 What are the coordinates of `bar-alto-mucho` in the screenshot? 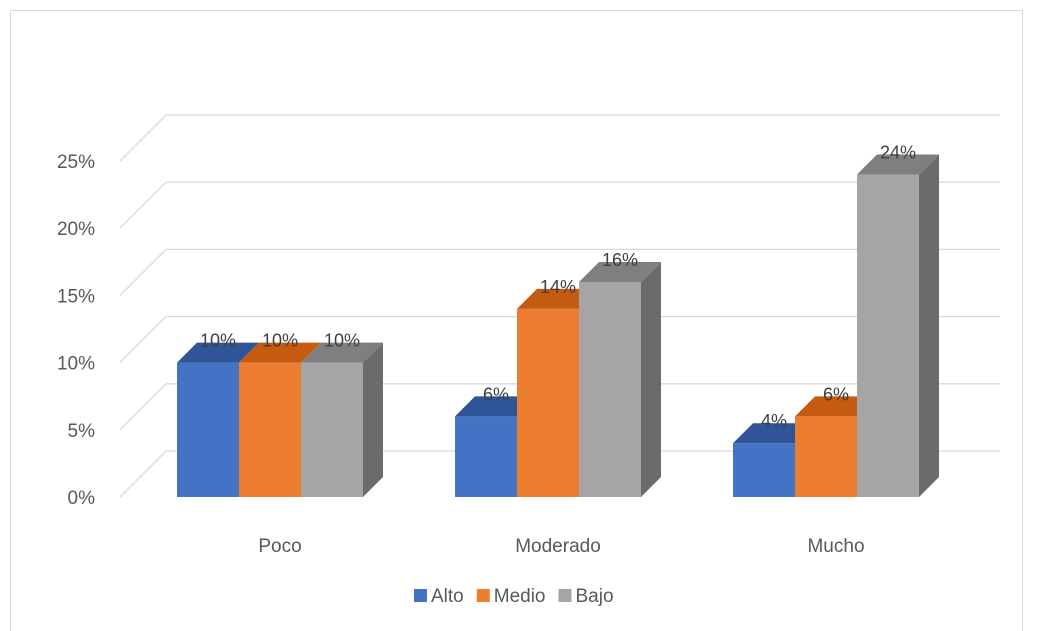 It's located at (774, 460).